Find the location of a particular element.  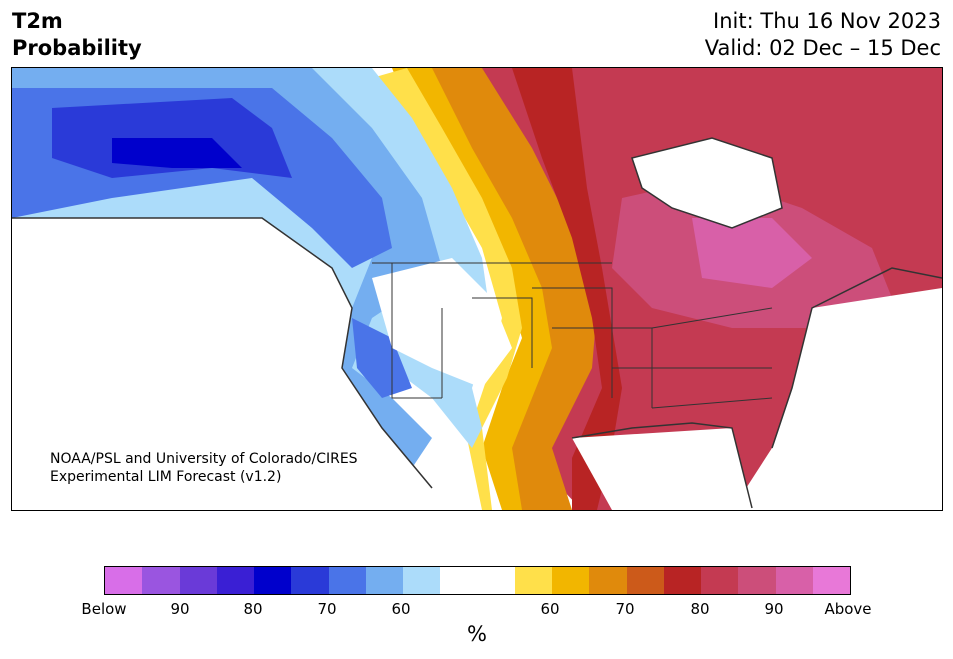

init-date: Init: Thu 16 Nov 2023 is located at coordinates (827, 21).